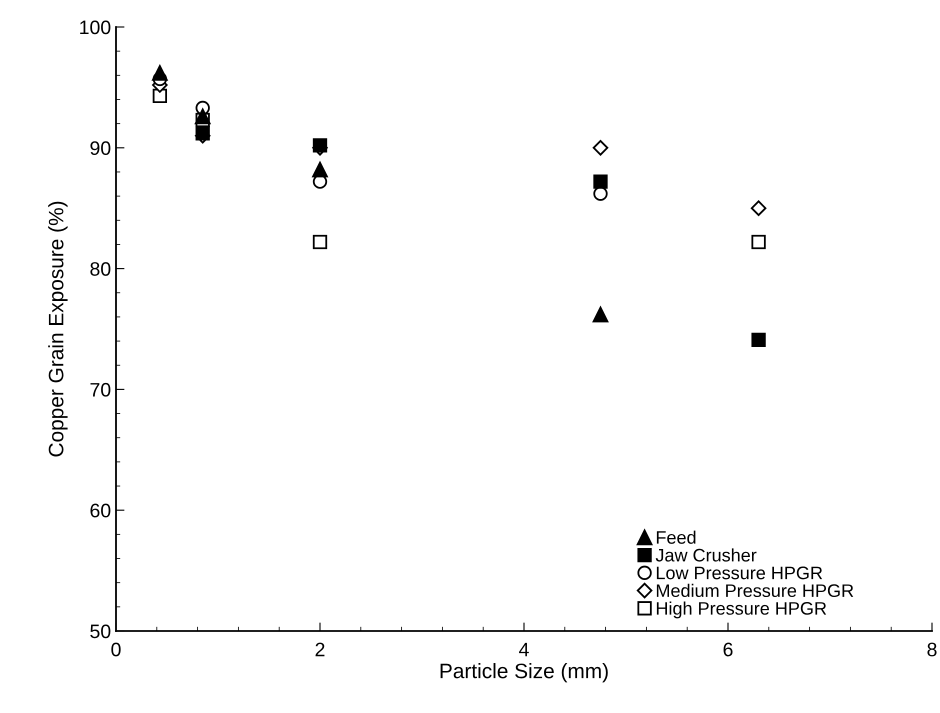  Describe the element at coordinates (524, 672) in the screenshot. I see `x-axis-title: Particle Size (mm)` at that location.